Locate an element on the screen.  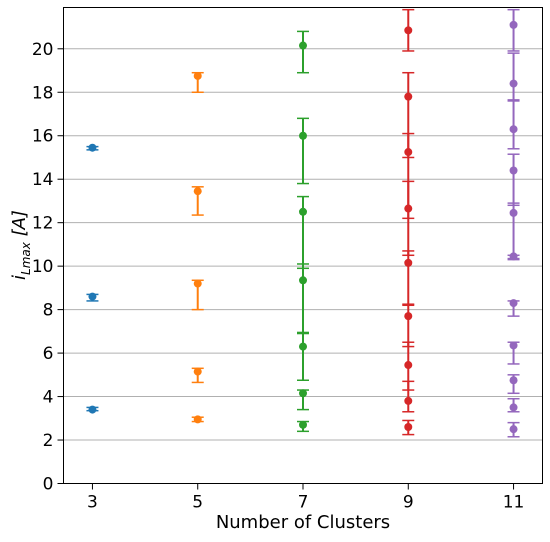
x-tick-label: 9 is located at coordinates (408, 503).